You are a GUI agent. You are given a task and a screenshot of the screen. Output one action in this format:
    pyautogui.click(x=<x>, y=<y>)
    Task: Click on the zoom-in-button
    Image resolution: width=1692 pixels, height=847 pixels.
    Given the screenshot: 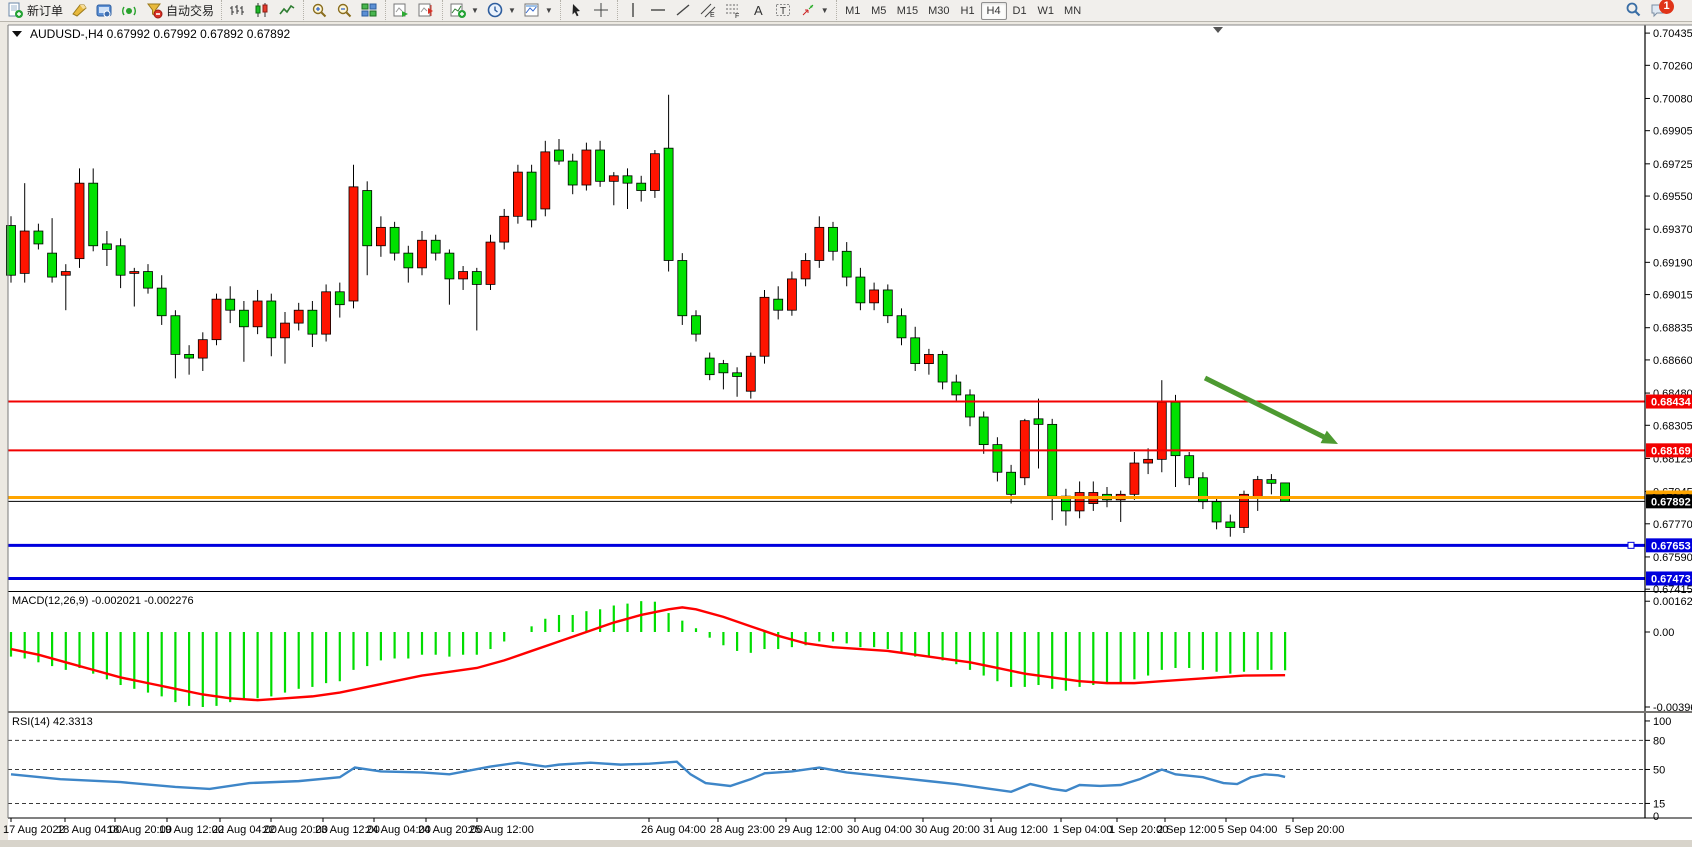 What is the action you would take?
    pyautogui.click(x=319, y=11)
    